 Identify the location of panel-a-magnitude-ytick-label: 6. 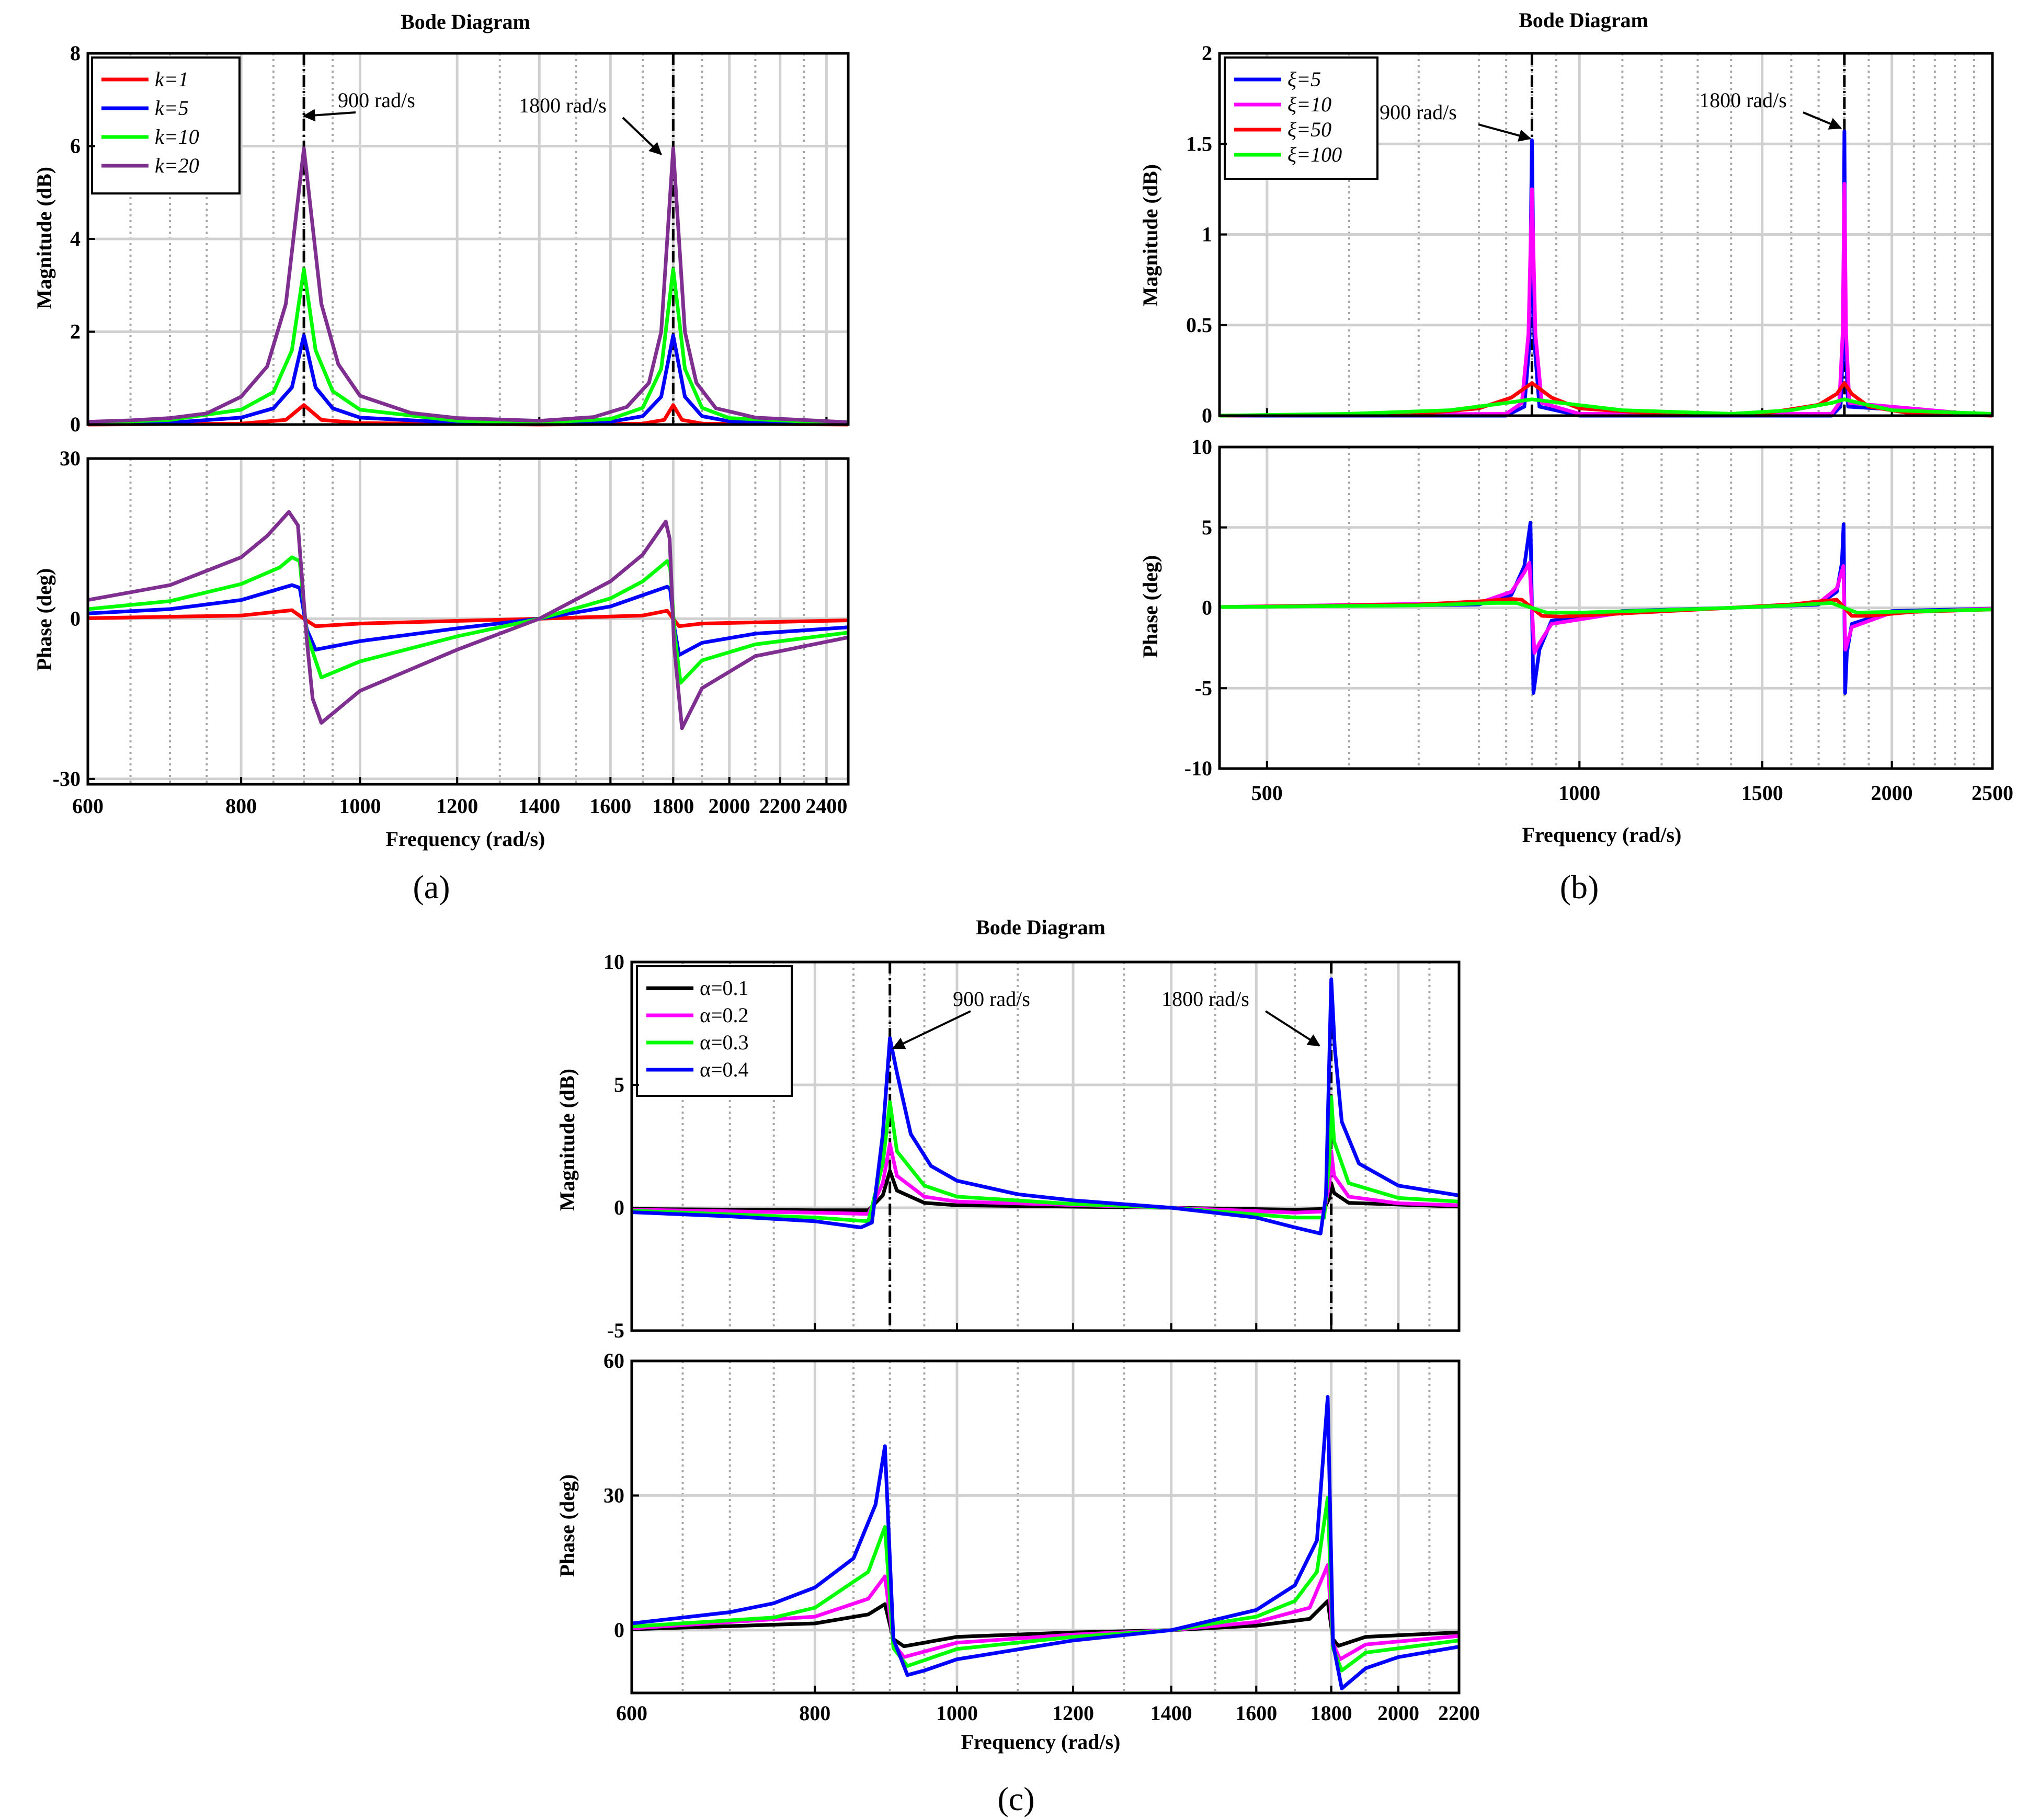
(75, 146).